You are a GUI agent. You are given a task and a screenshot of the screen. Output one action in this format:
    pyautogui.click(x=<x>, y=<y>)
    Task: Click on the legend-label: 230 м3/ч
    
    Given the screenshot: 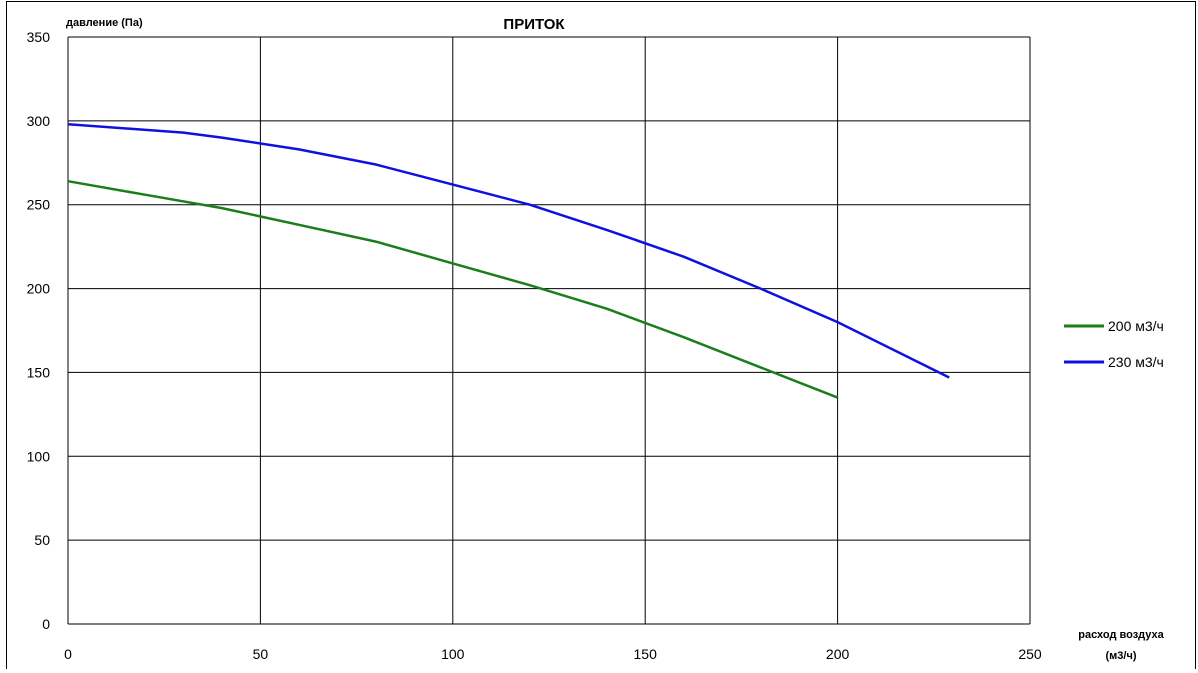 What is the action you would take?
    pyautogui.click(x=1136, y=362)
    